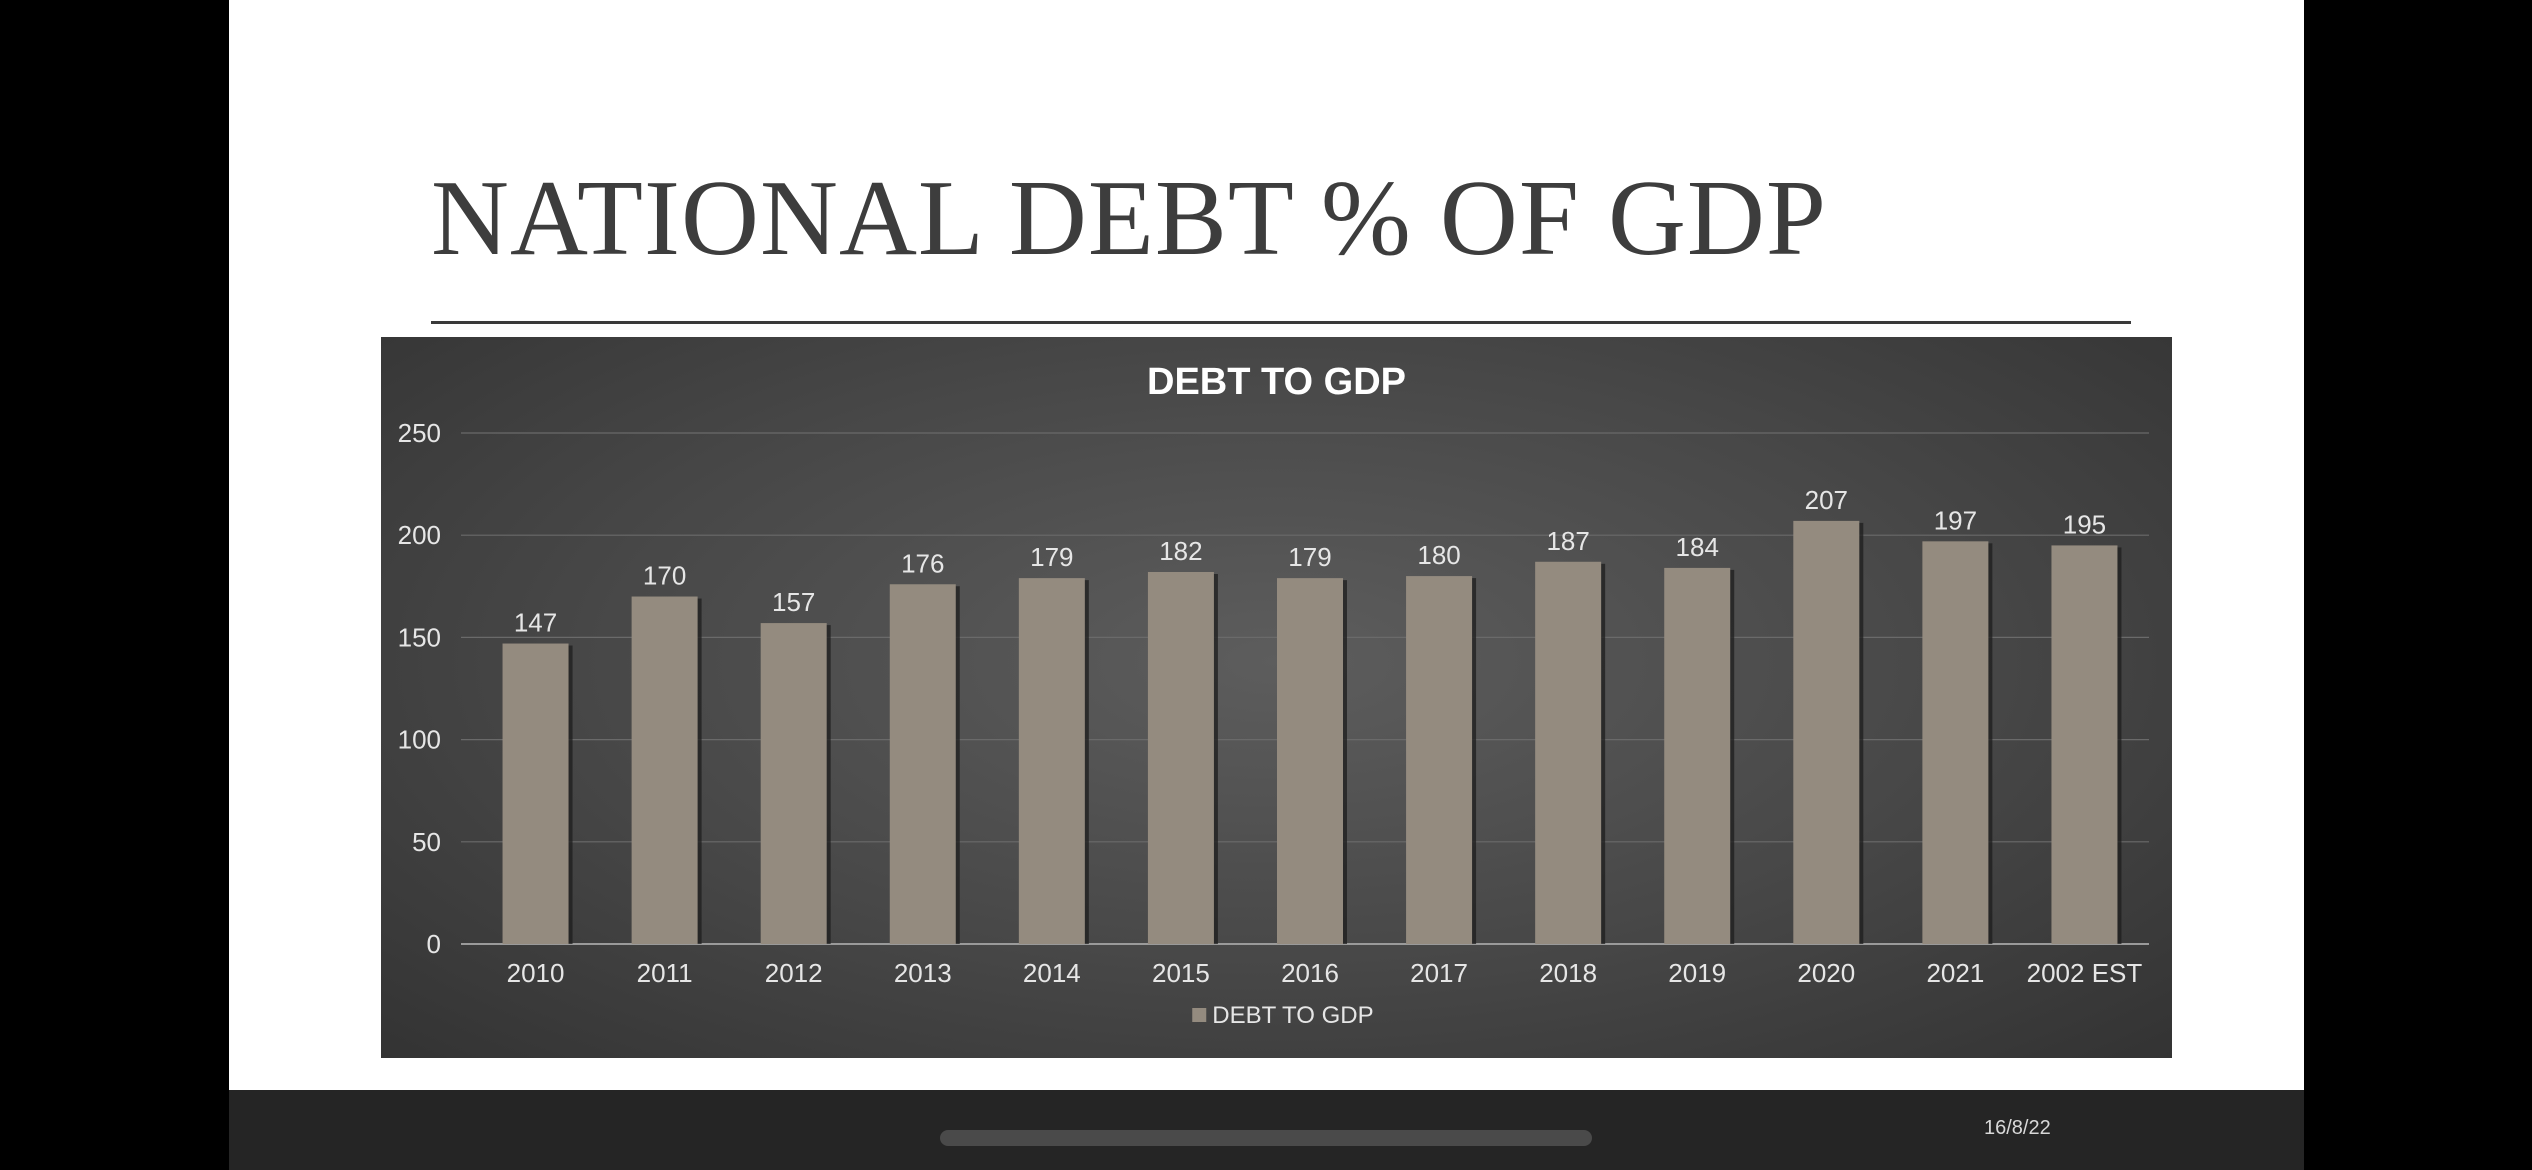  What do you see at coordinates (419, 740) in the screenshot?
I see `y-tick-label: 100` at bounding box center [419, 740].